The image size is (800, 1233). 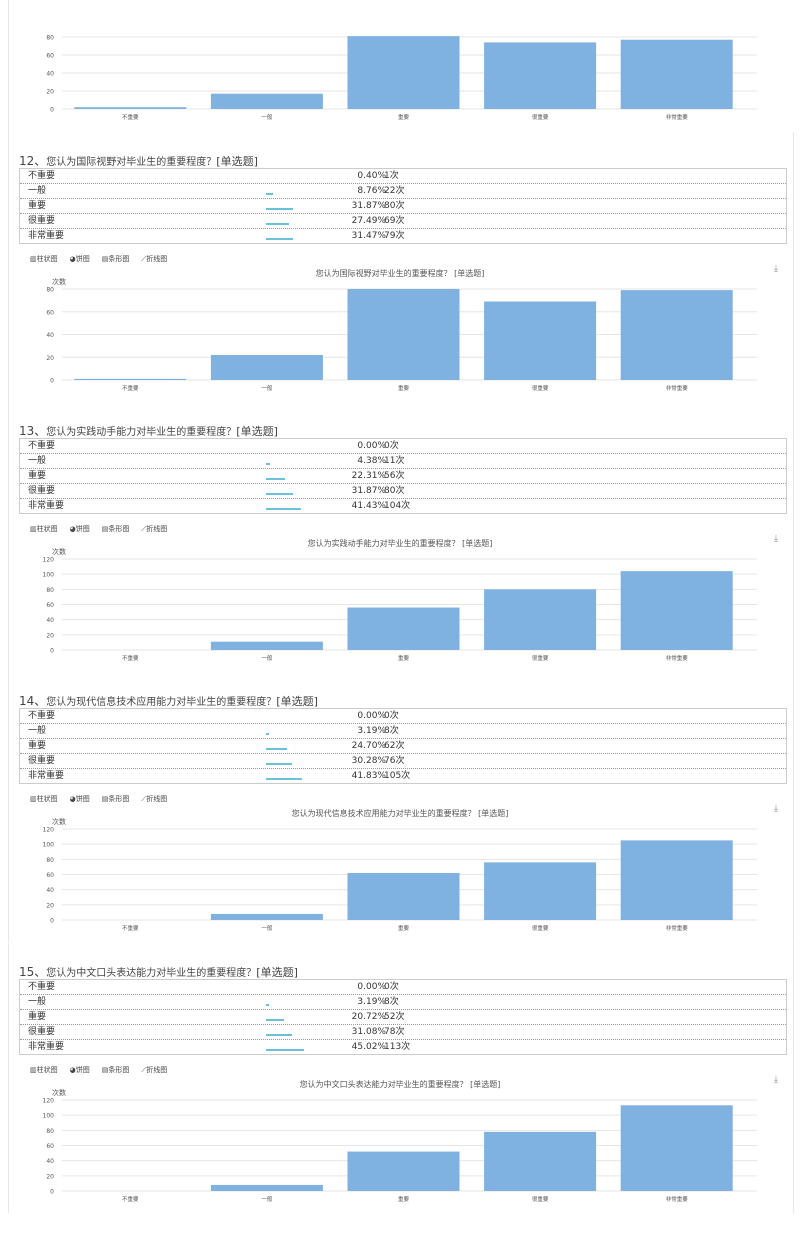 I want to click on option-percent: 22.31%, so click(x=368, y=476).